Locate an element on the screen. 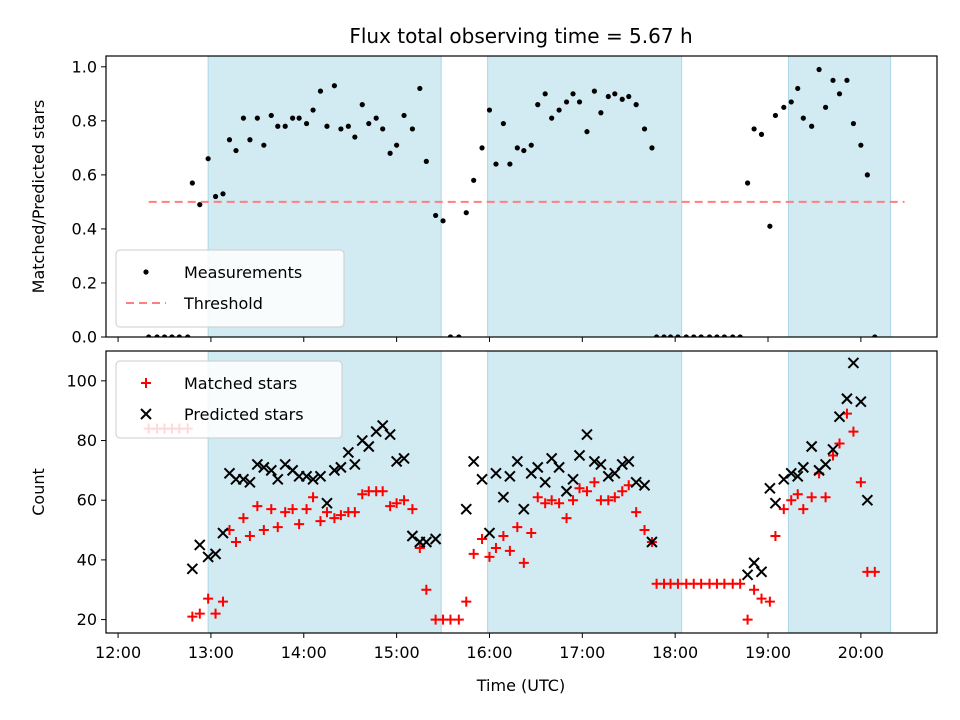 The image size is (960, 720). legend-label: Predicted stars is located at coordinates (244, 414).